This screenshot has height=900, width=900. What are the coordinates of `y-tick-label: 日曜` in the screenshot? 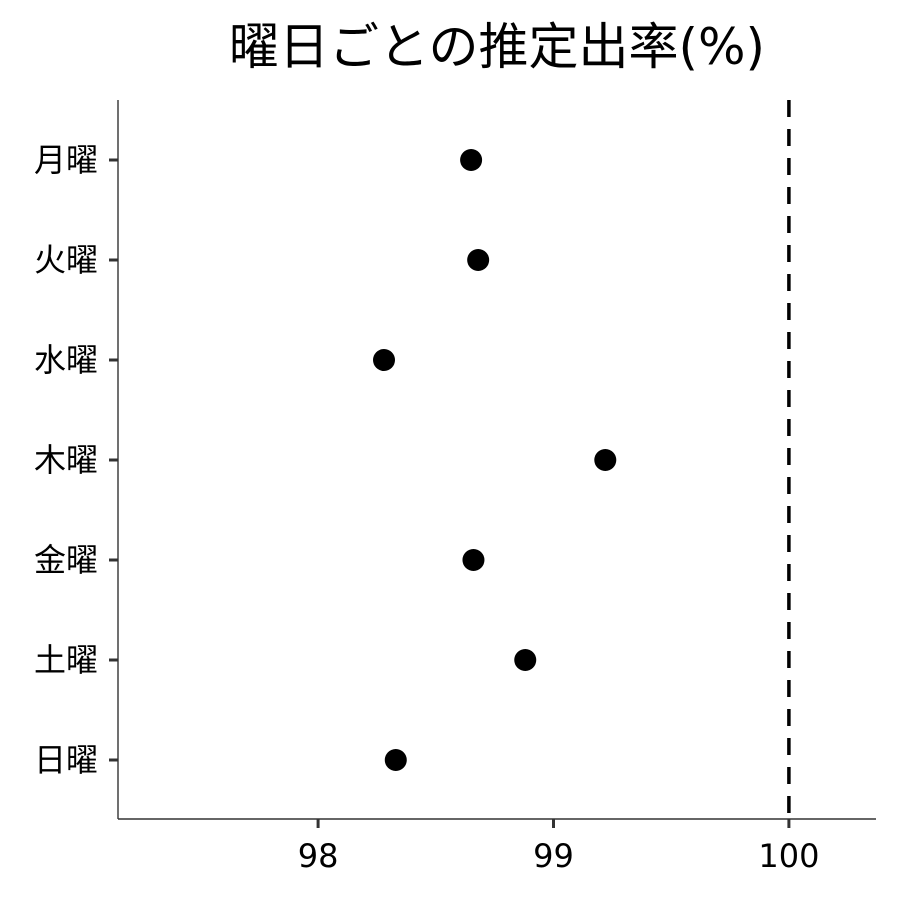 It's located at (66, 760).